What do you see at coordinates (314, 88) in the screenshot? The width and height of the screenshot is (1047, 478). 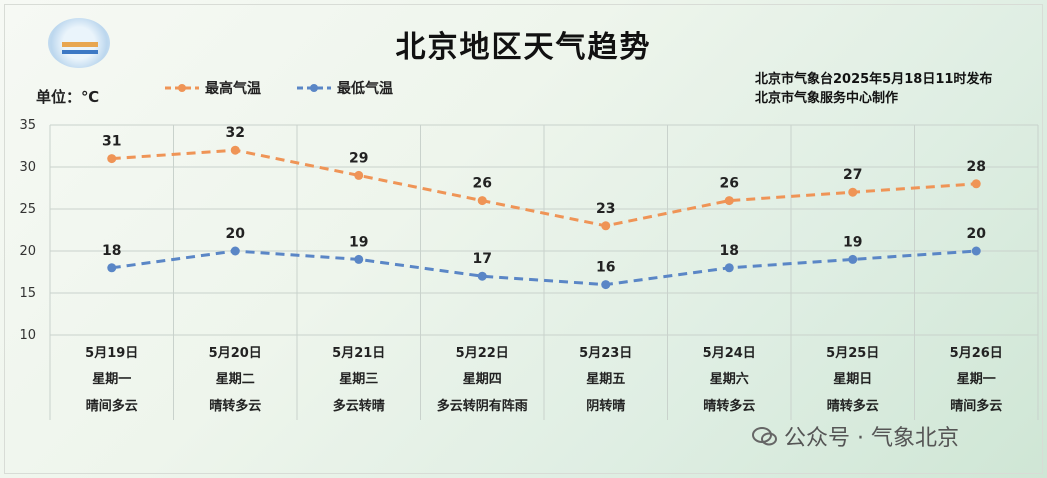 I see `legend-low-marker-icon` at bounding box center [314, 88].